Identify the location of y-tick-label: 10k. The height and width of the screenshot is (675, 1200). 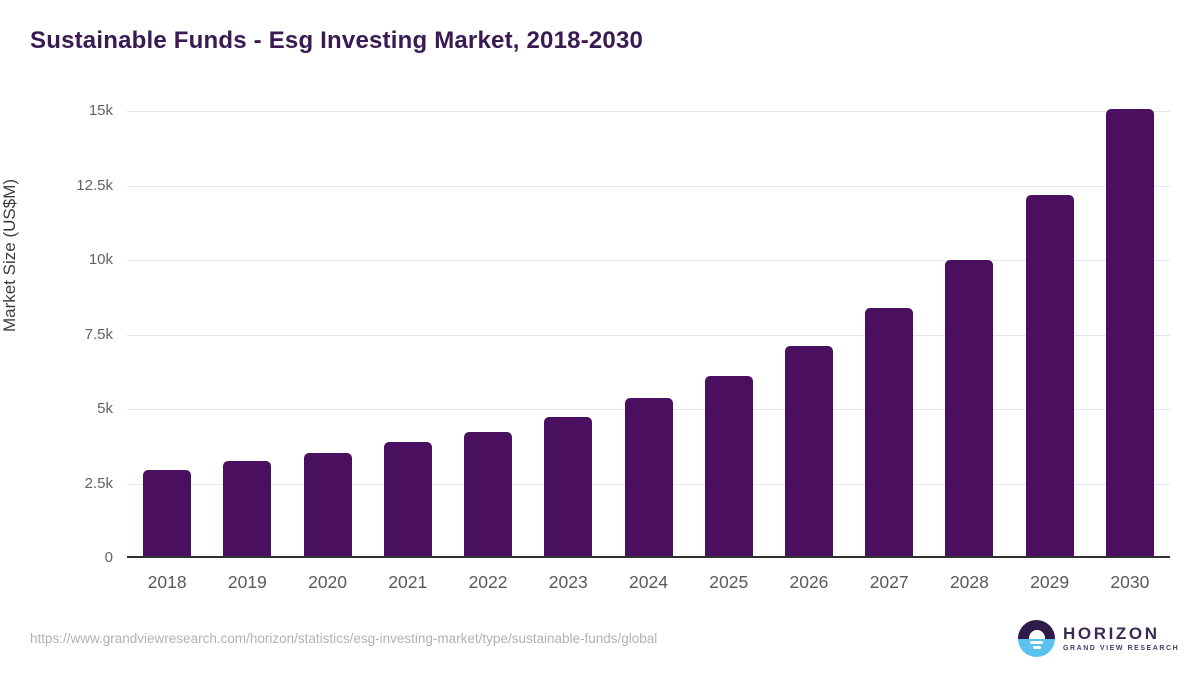
(100, 259).